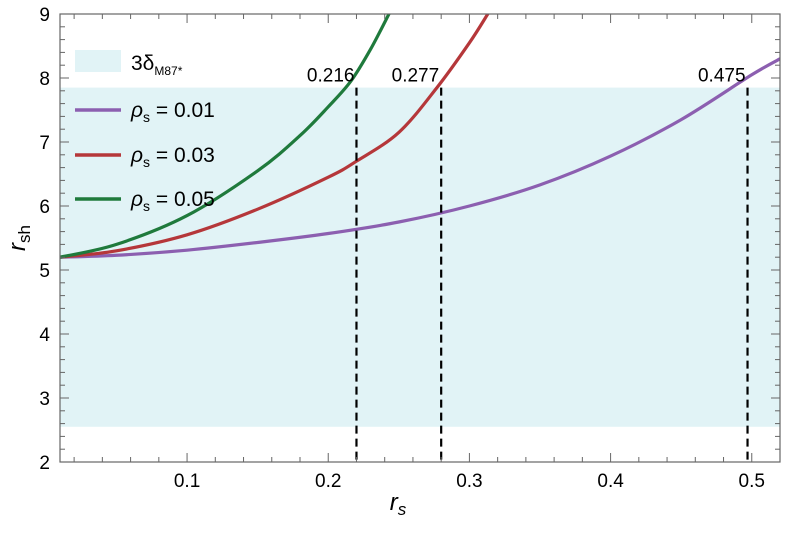 This screenshot has width=797, height=535. Describe the element at coordinates (145, 132) in the screenshot. I see `legend: 3δM87* ρs = 0.01 ρs = 0.03 ρs = 0.05` at that location.